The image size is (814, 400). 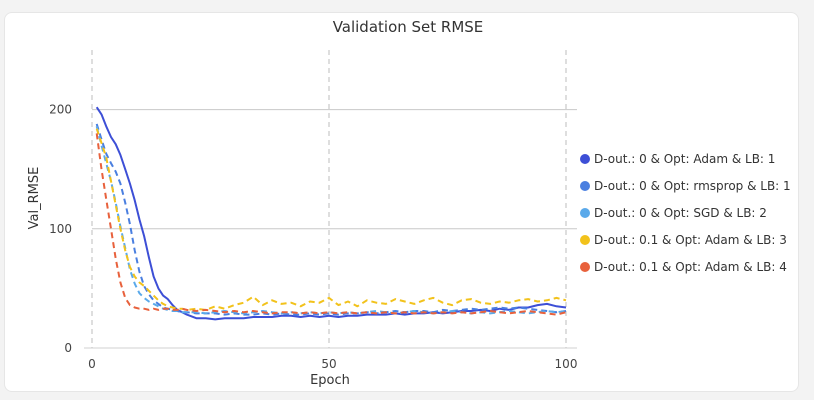 What do you see at coordinates (408, 27) in the screenshot?
I see `chart-title: Validation Set RMSE` at bounding box center [408, 27].